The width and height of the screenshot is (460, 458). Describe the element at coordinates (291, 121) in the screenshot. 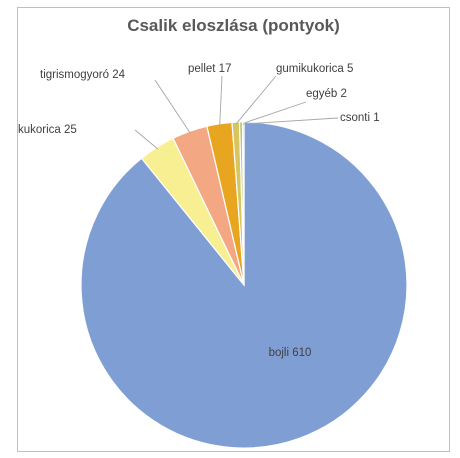

I see `leader-line-csonti` at that location.